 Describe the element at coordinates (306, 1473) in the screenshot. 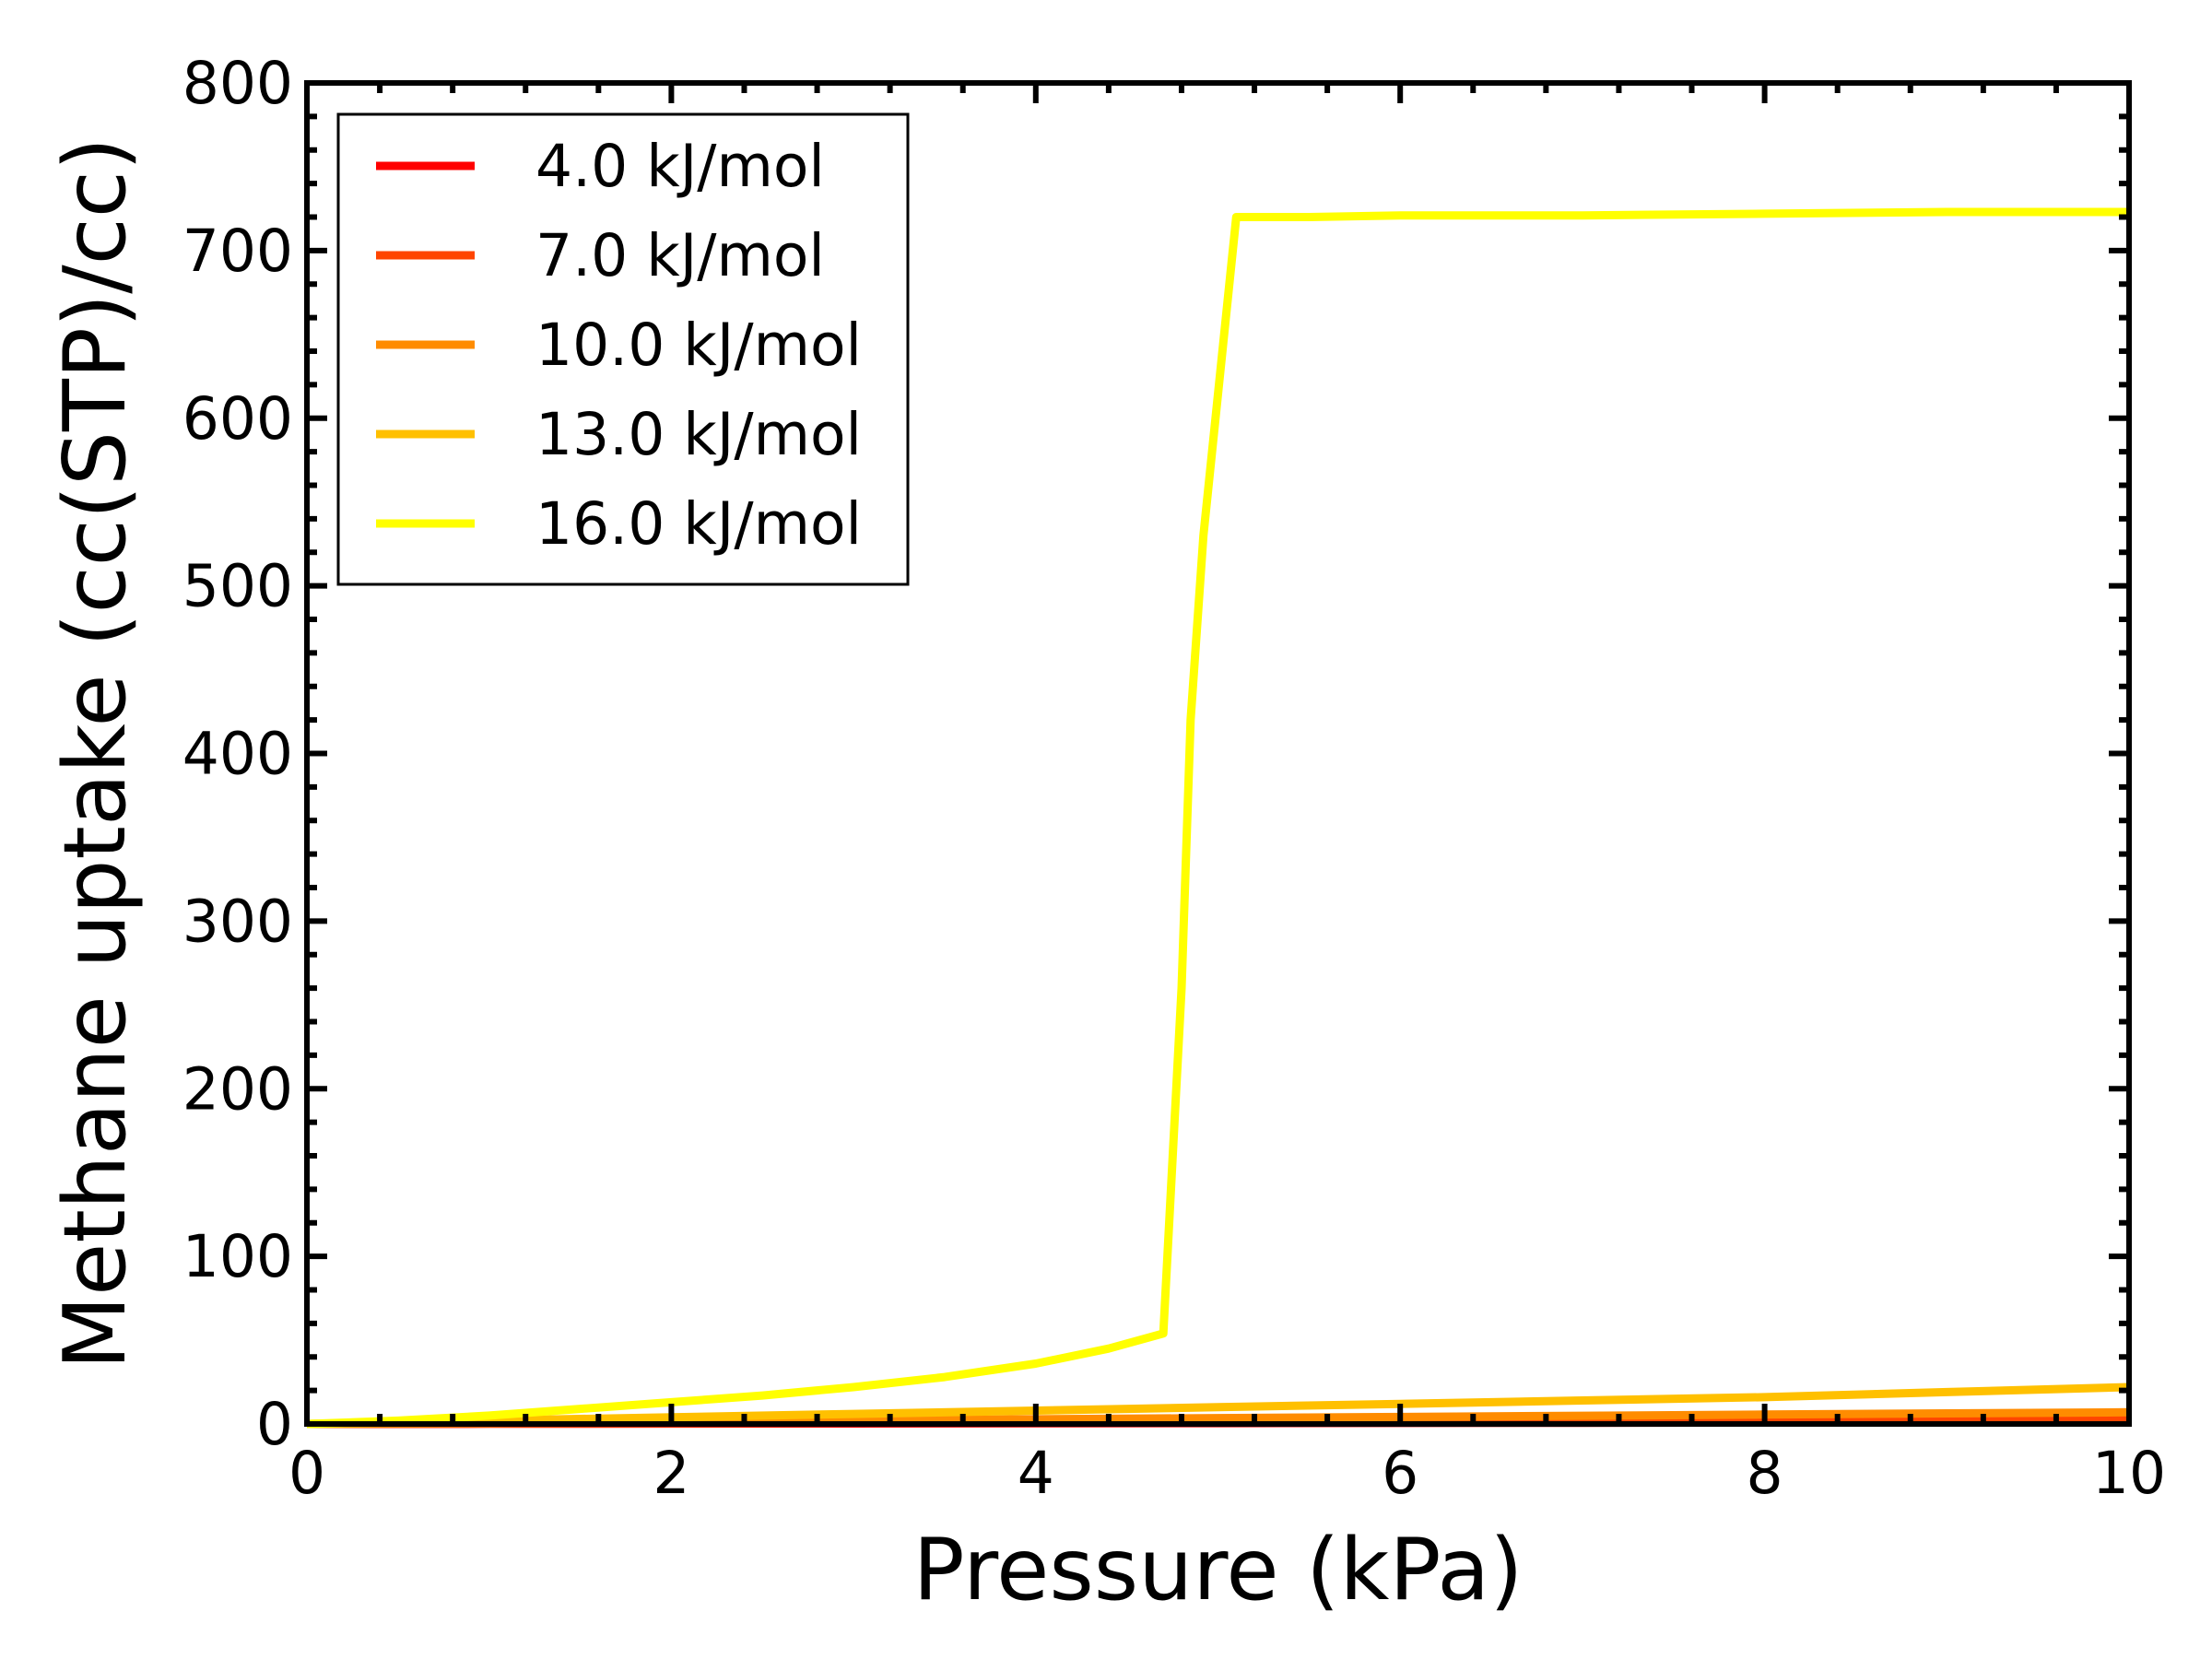

I see `x-tick-label: 0` at that location.